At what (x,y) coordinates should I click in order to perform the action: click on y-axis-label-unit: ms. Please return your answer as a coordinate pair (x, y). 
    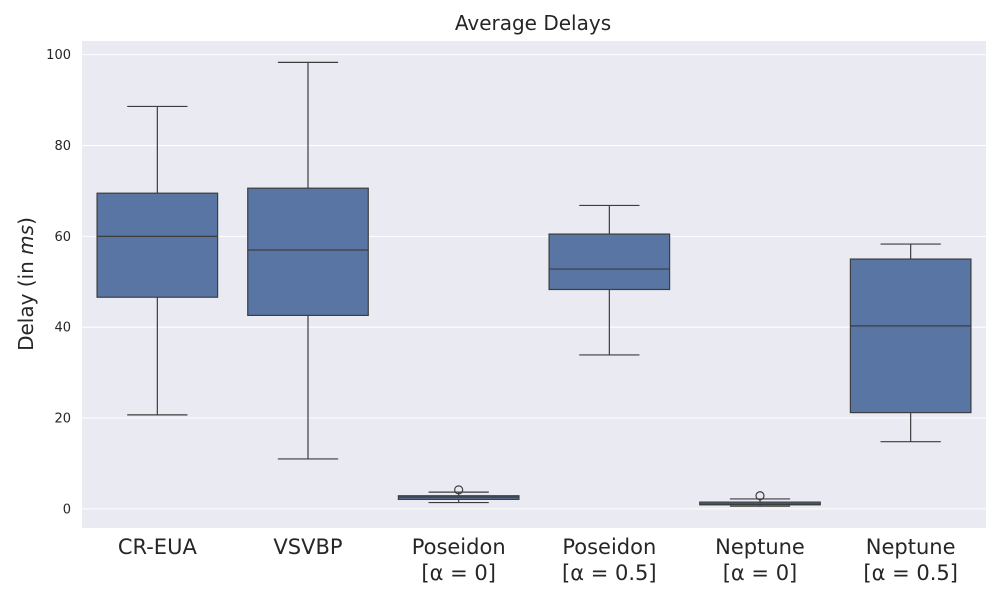
    Looking at the image, I should click on (26, 240).